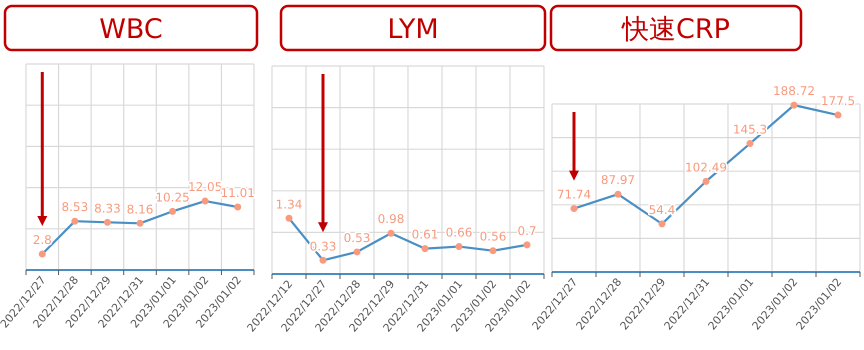  What do you see at coordinates (131, 29) in the screenshot?
I see `chart-title: WBC` at bounding box center [131, 29].